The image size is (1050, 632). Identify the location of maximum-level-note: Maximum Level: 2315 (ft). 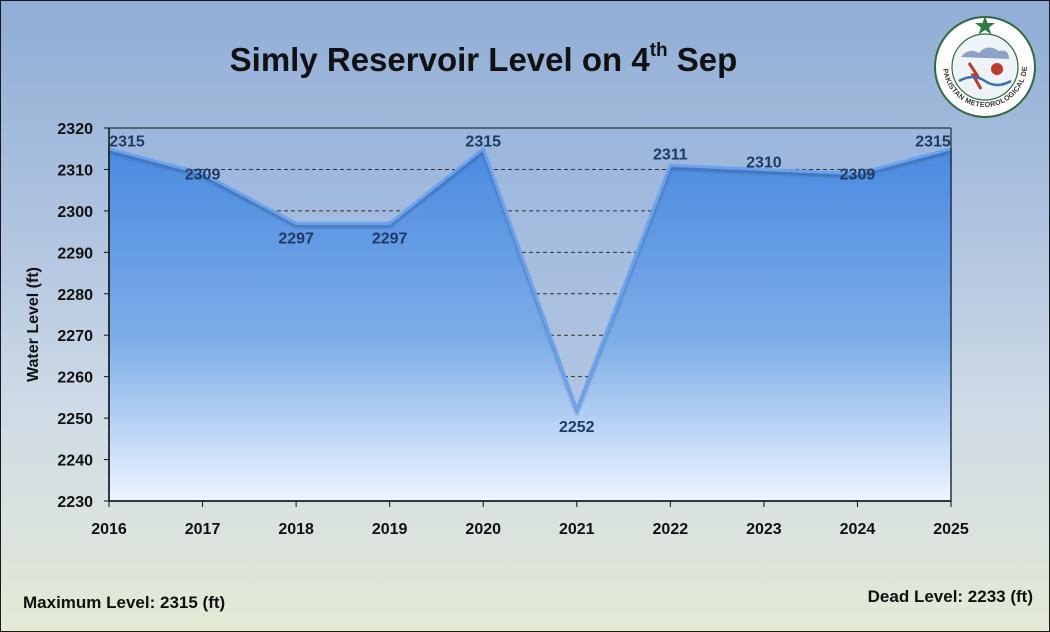
(124, 602).